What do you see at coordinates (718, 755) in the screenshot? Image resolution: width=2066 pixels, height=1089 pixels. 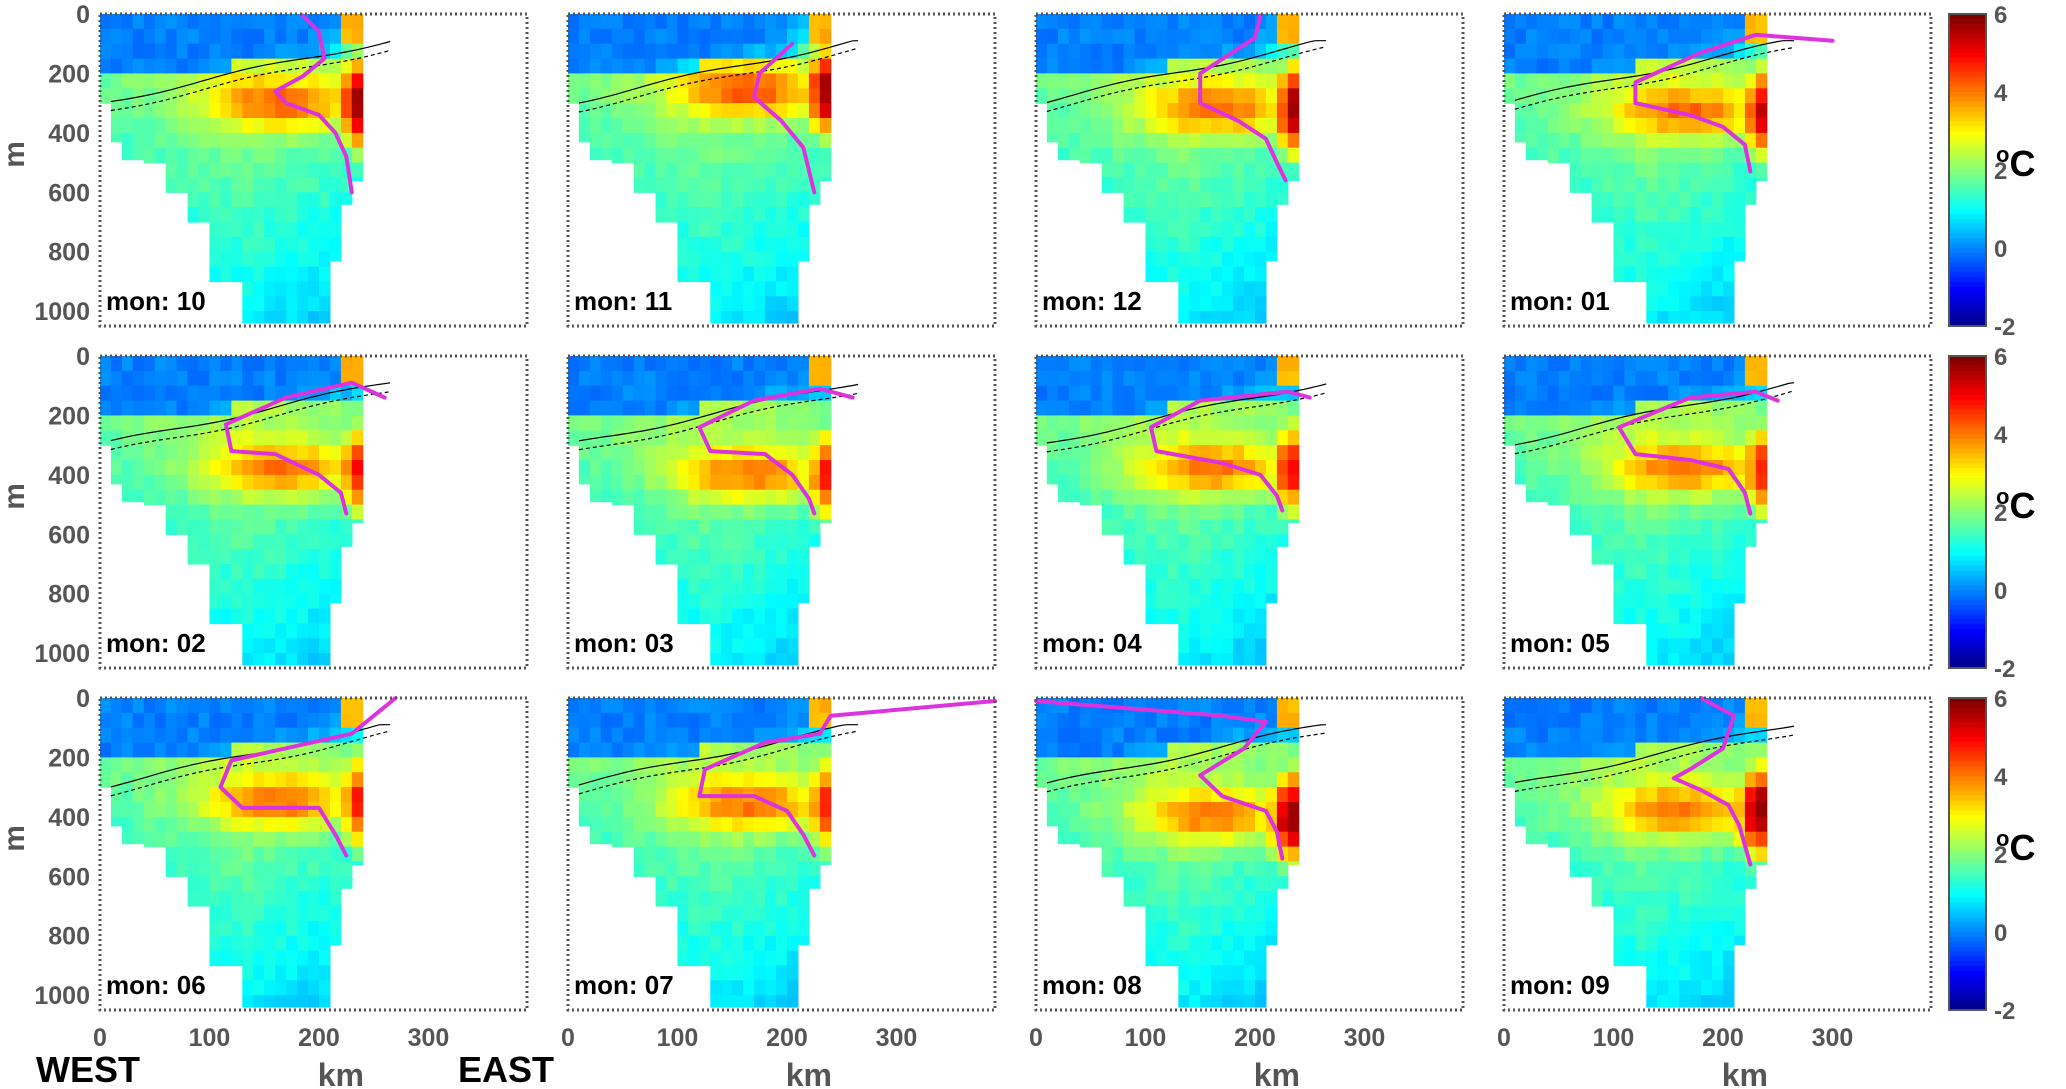 I see `isopycnal-line-solid` at bounding box center [718, 755].